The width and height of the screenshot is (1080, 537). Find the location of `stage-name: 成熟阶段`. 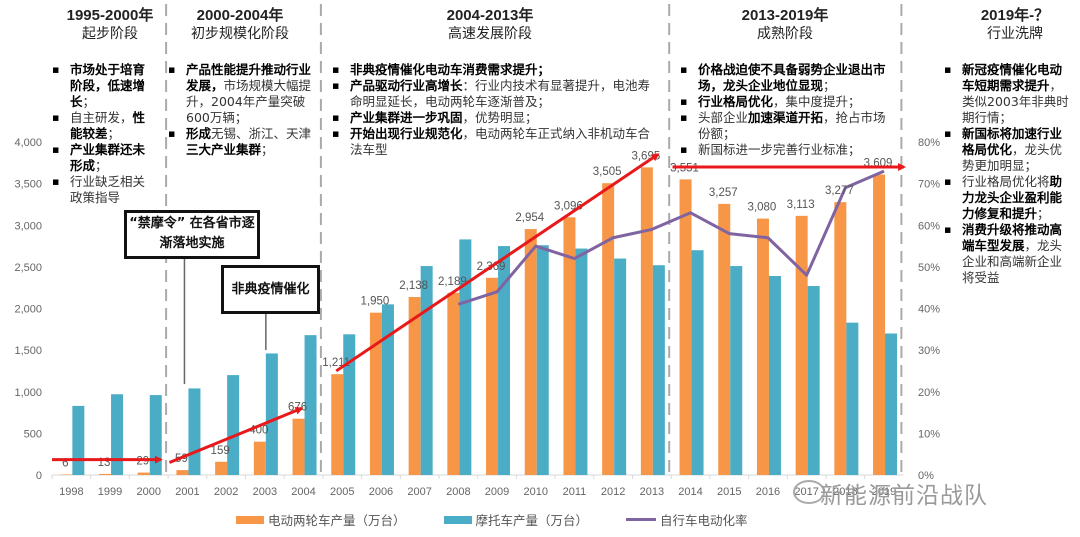

stage-name: 成熟阶段 is located at coordinates (785, 34).